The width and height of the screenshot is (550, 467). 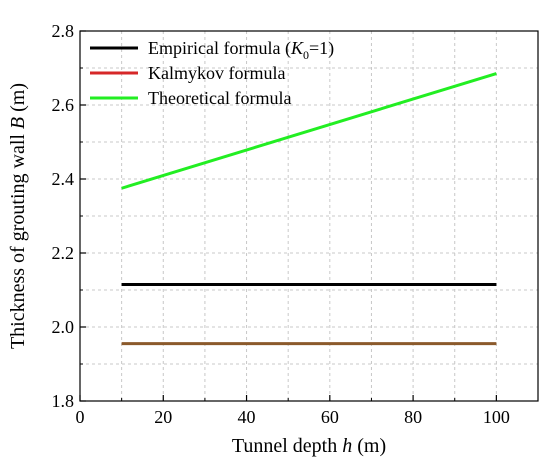 What do you see at coordinates (63, 327) in the screenshot?
I see `y-tick-label: 2.0` at bounding box center [63, 327].